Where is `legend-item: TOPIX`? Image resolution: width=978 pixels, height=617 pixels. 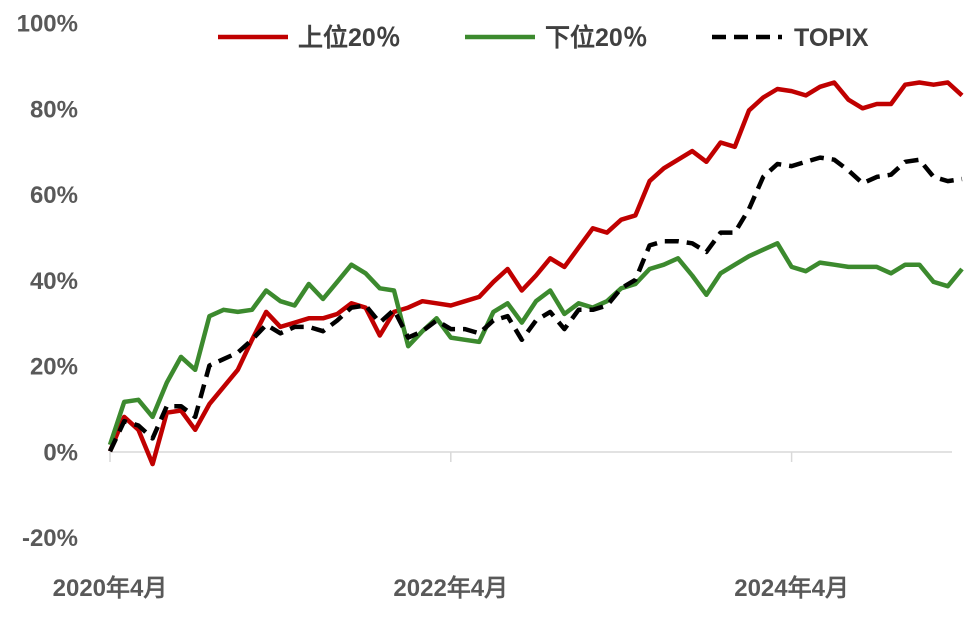
legend-item: TOPIX is located at coordinates (790, 38).